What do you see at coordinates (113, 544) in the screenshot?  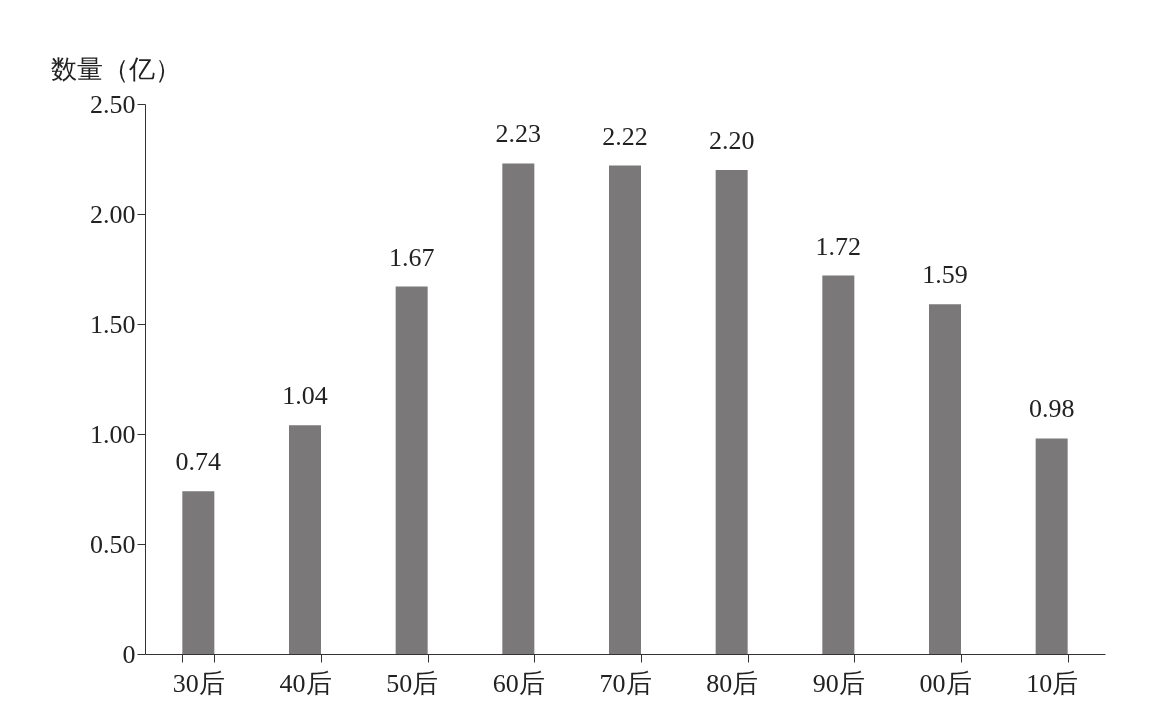 I see `y-tick-label: 0.50` at bounding box center [113, 544].